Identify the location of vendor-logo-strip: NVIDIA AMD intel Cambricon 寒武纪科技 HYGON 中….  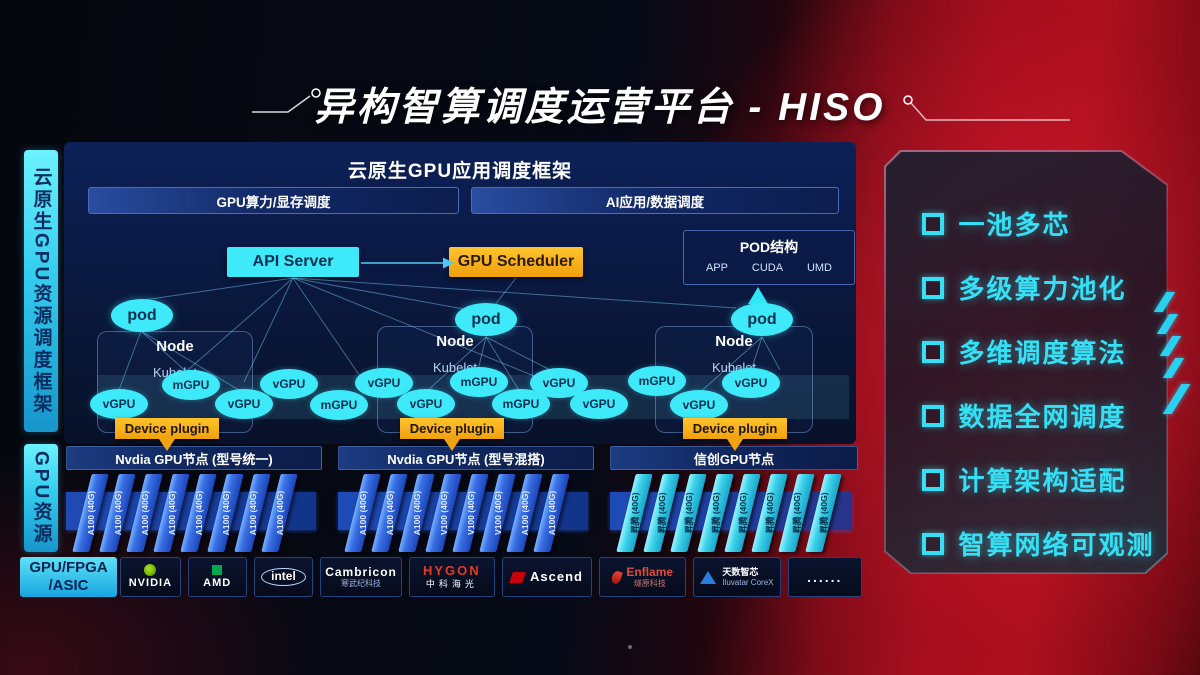
(491, 577).